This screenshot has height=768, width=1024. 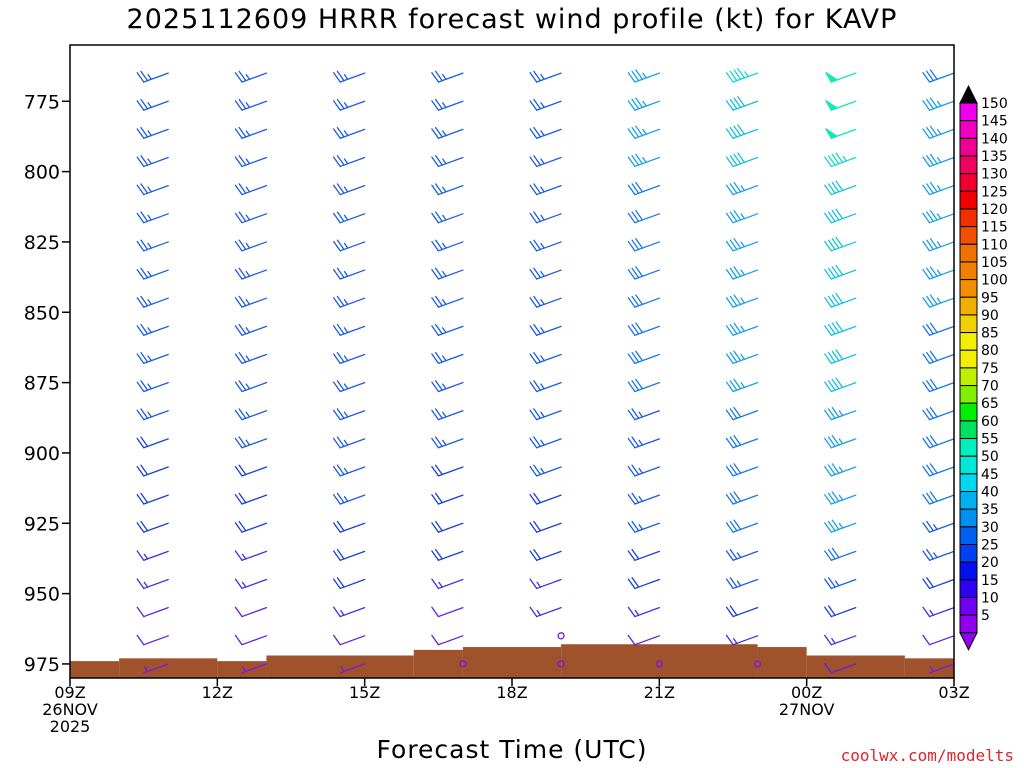 I want to click on colorbar-label: 100, so click(x=994, y=281).